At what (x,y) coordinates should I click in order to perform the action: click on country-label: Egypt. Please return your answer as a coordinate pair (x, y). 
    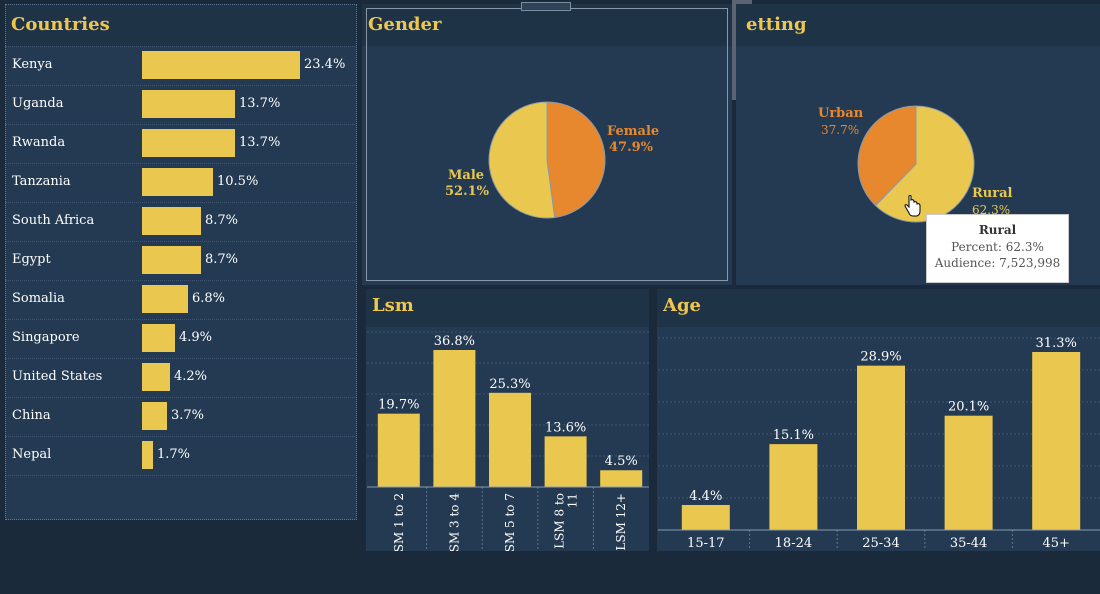
    Looking at the image, I should click on (31, 259).